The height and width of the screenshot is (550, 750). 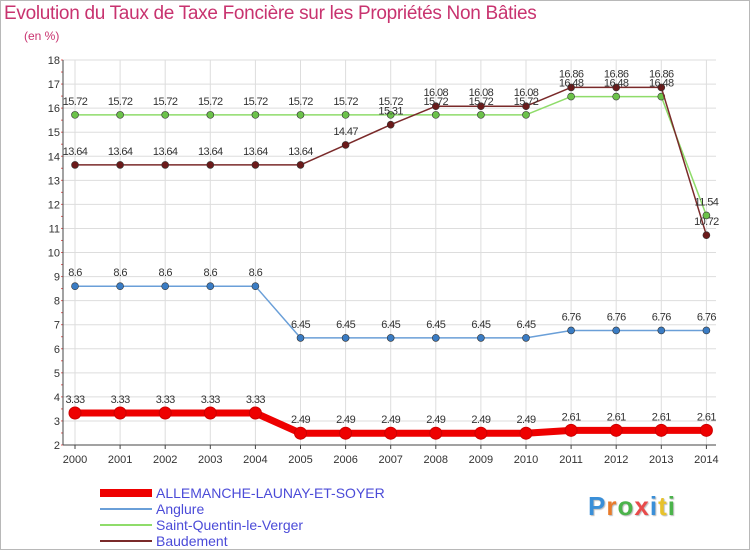 I want to click on logo-letter: o, so click(x=626, y=506).